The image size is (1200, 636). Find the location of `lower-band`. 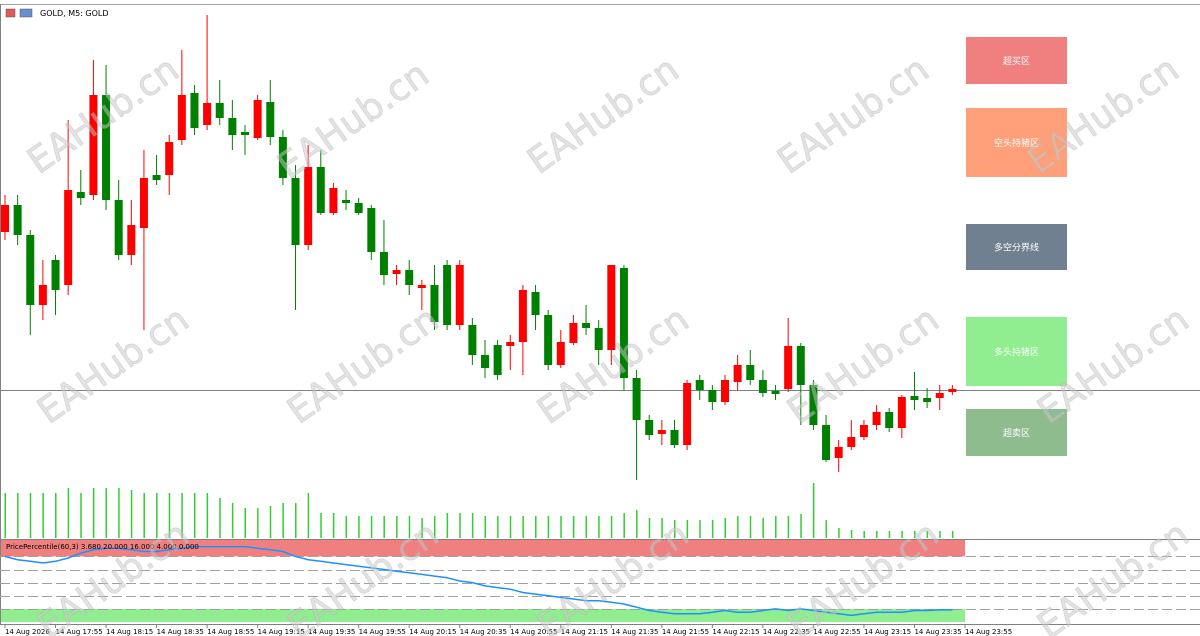

lower-band is located at coordinates (483, 615).